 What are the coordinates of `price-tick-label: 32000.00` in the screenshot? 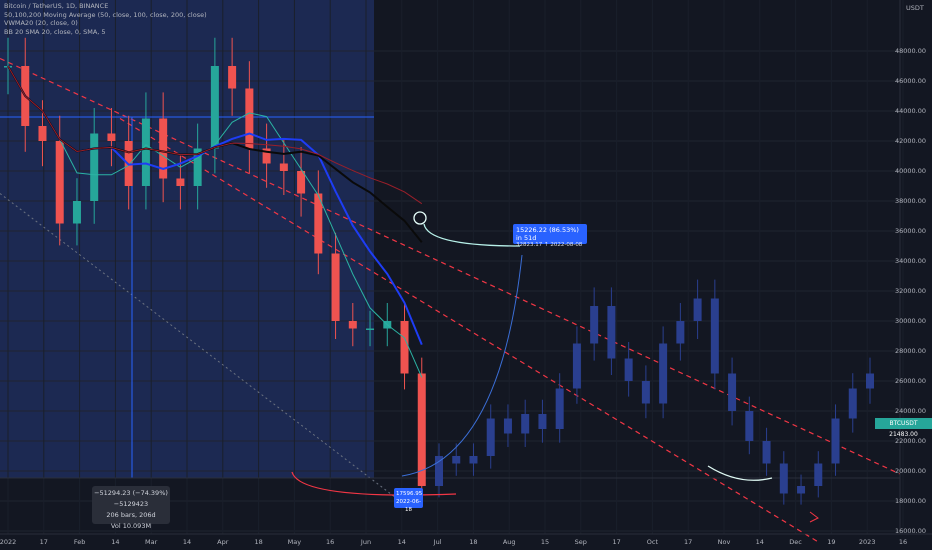 It's located at (910, 291).